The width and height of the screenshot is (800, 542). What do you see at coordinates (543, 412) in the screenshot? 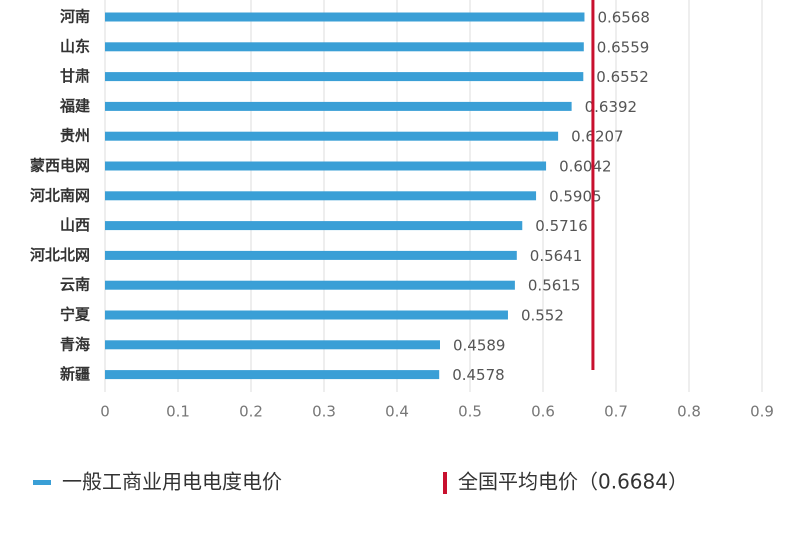
I see `x-tick-label: 0.6` at bounding box center [543, 412].